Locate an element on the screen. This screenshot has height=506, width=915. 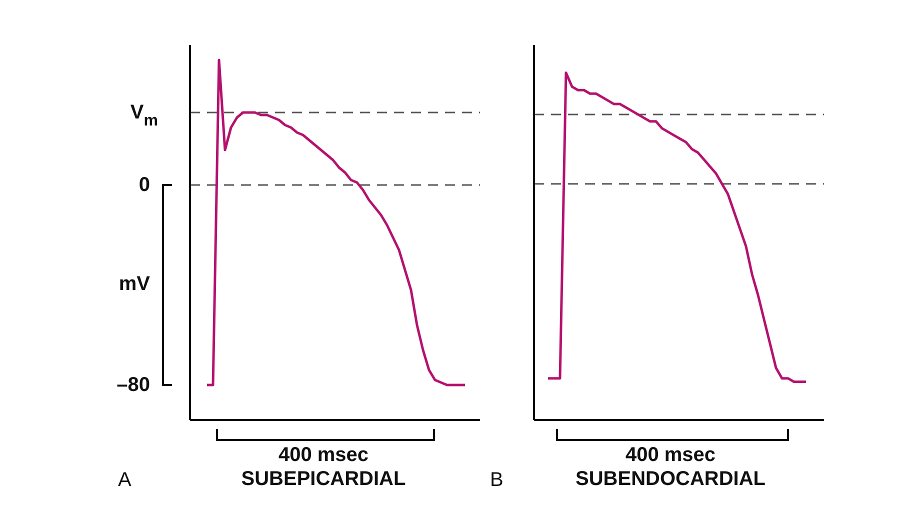
y-axis-title: mV is located at coordinates (134, 284).